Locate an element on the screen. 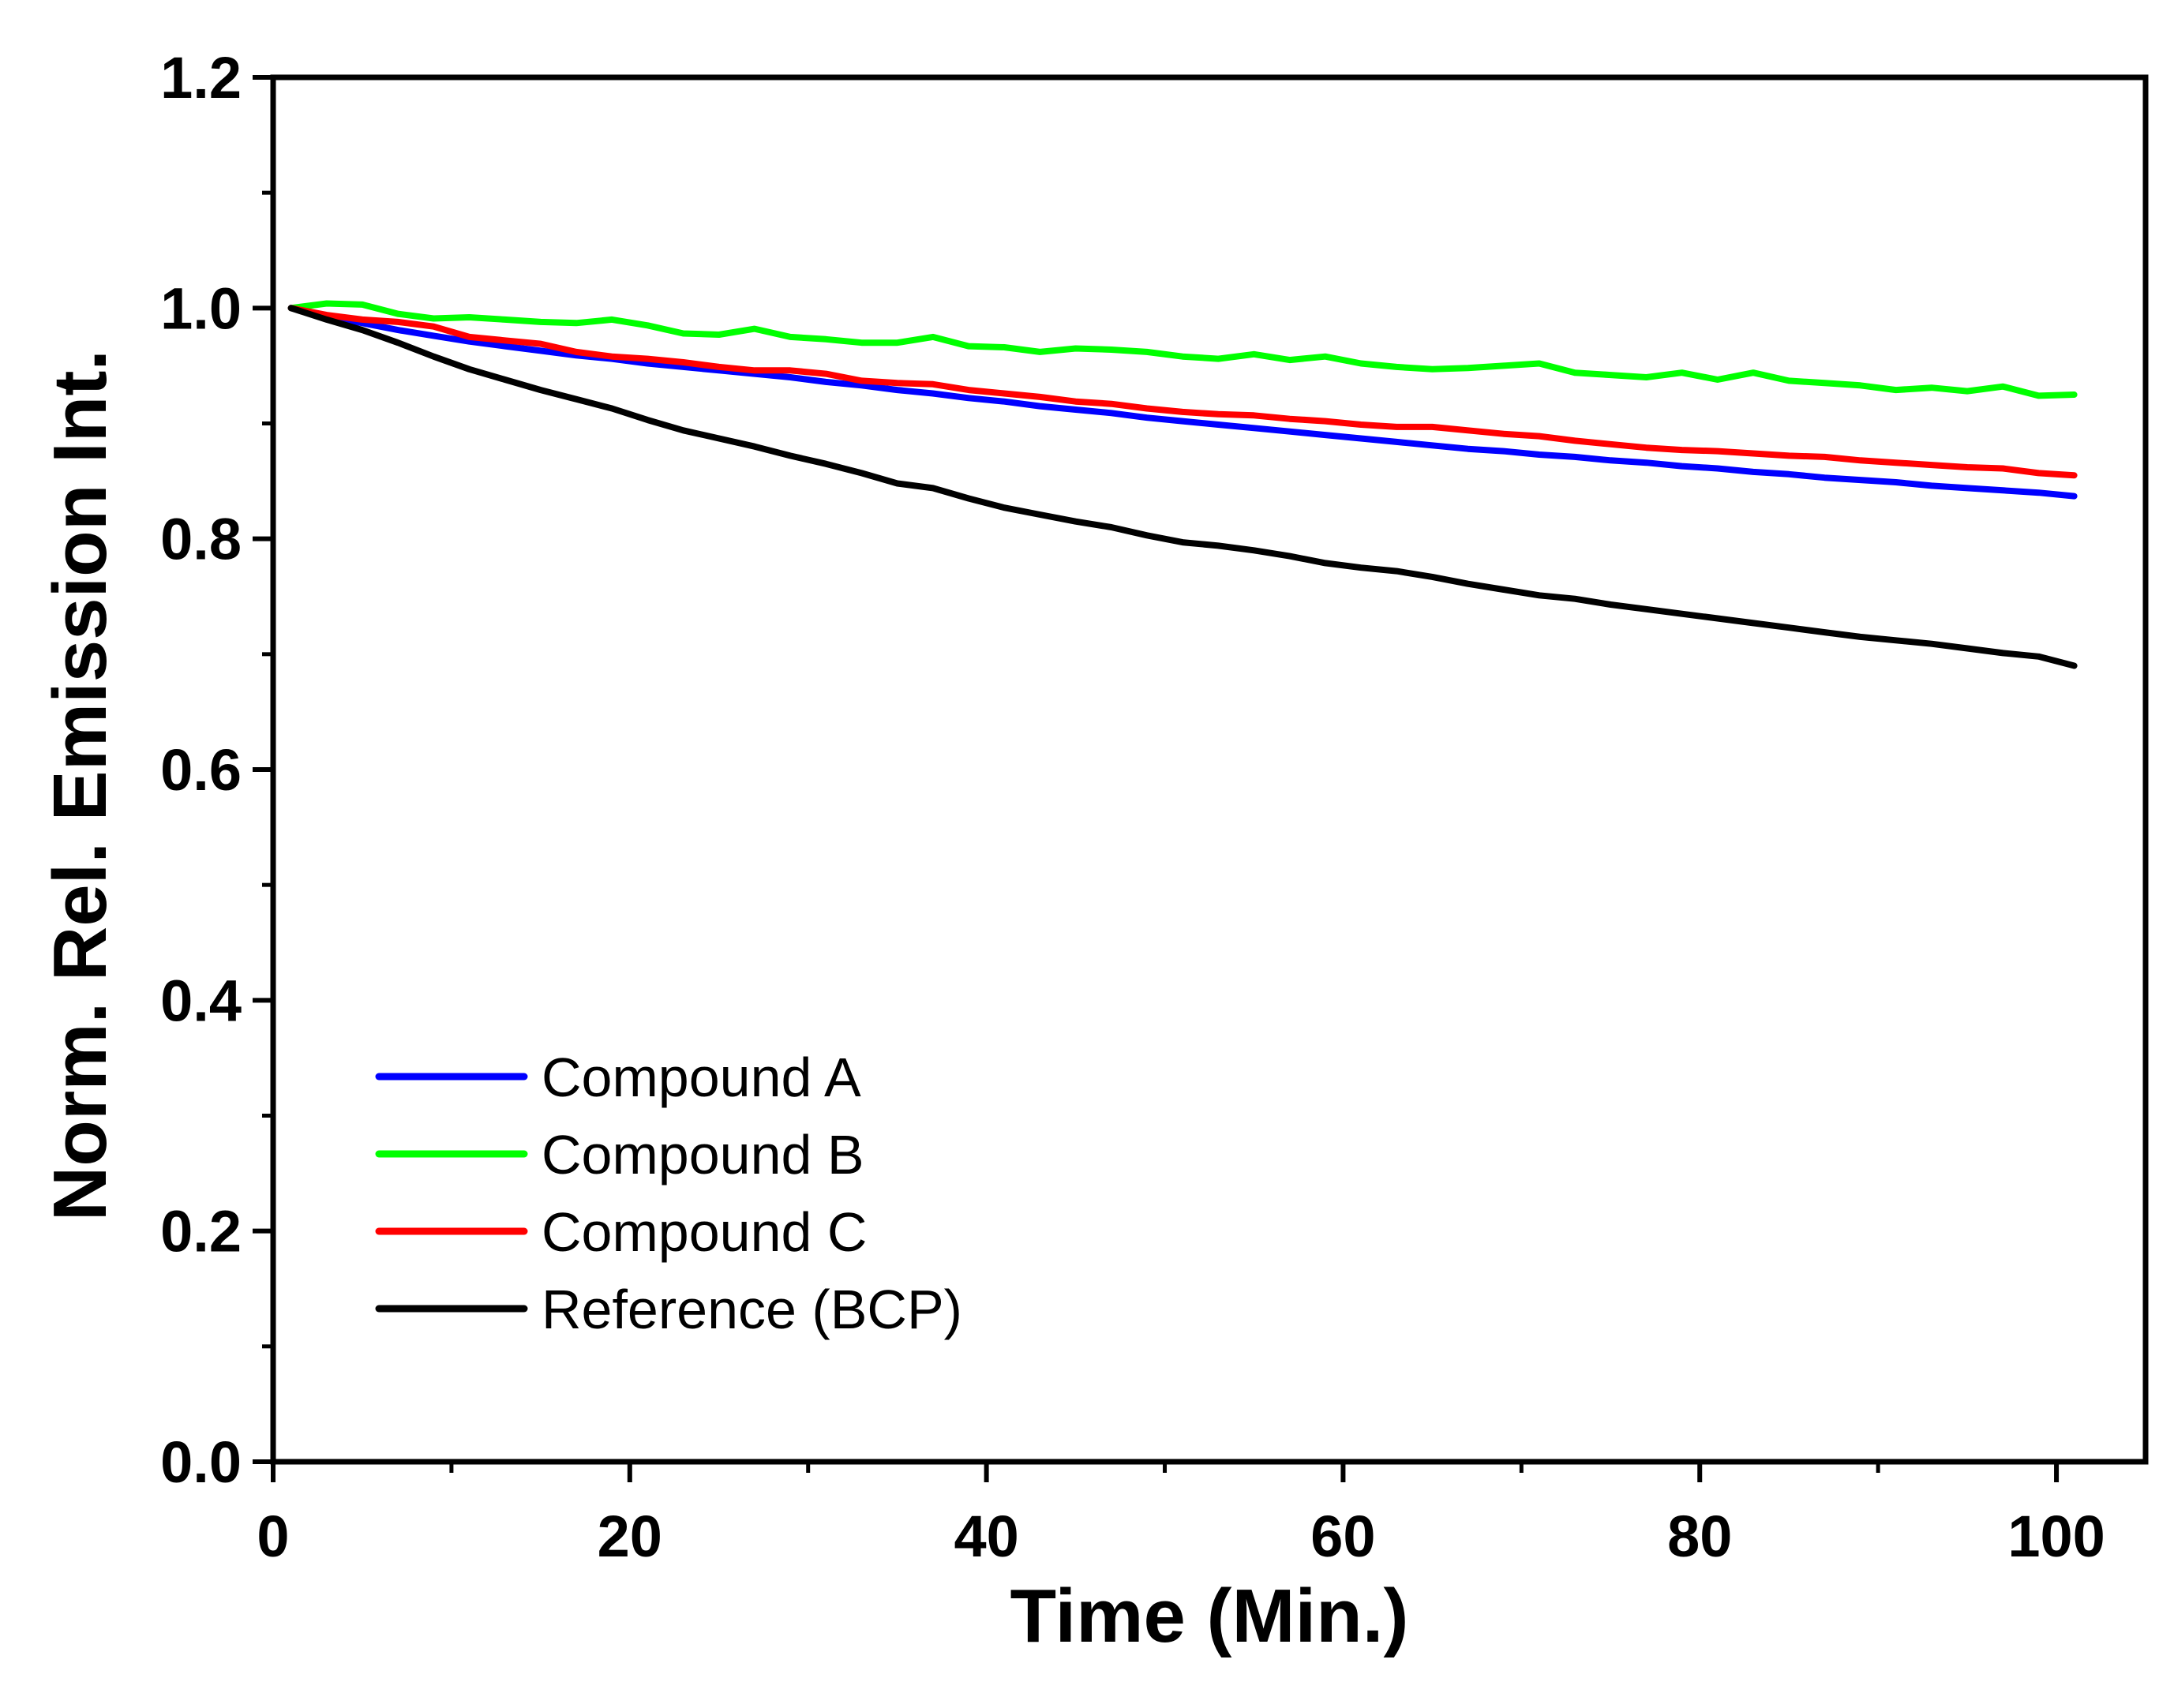  x-tick-label: 60 is located at coordinates (1342, 1537).